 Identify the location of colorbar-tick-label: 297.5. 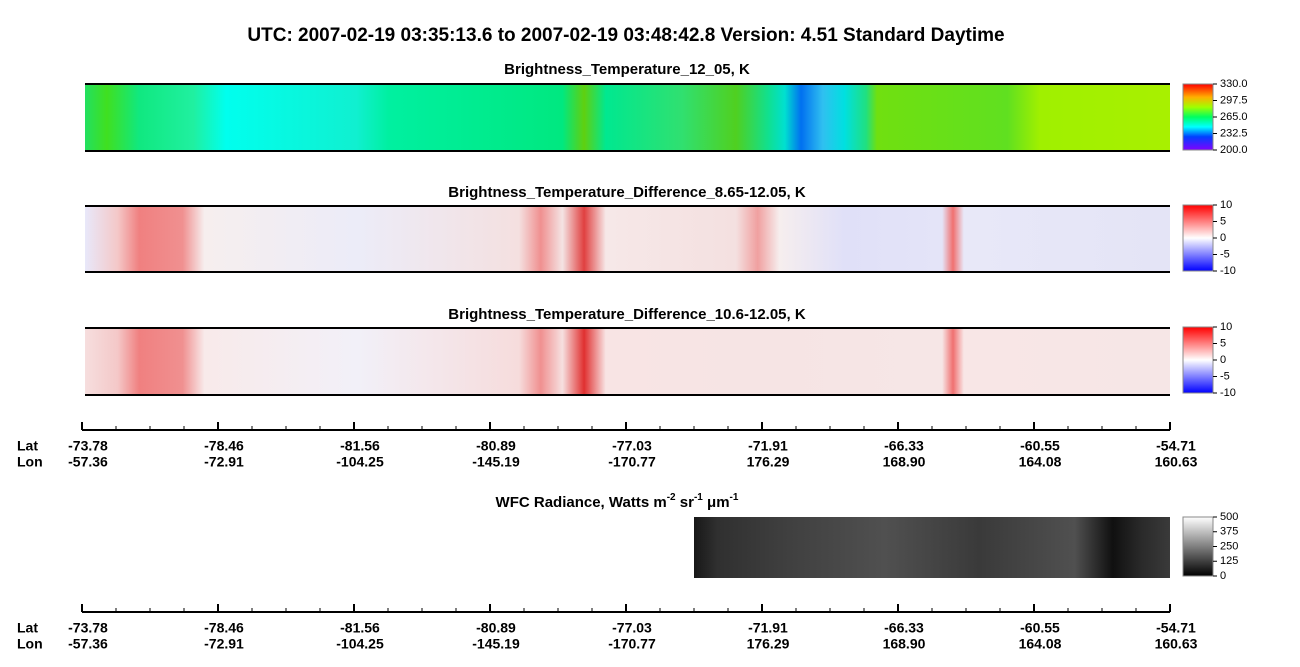
(1234, 100).